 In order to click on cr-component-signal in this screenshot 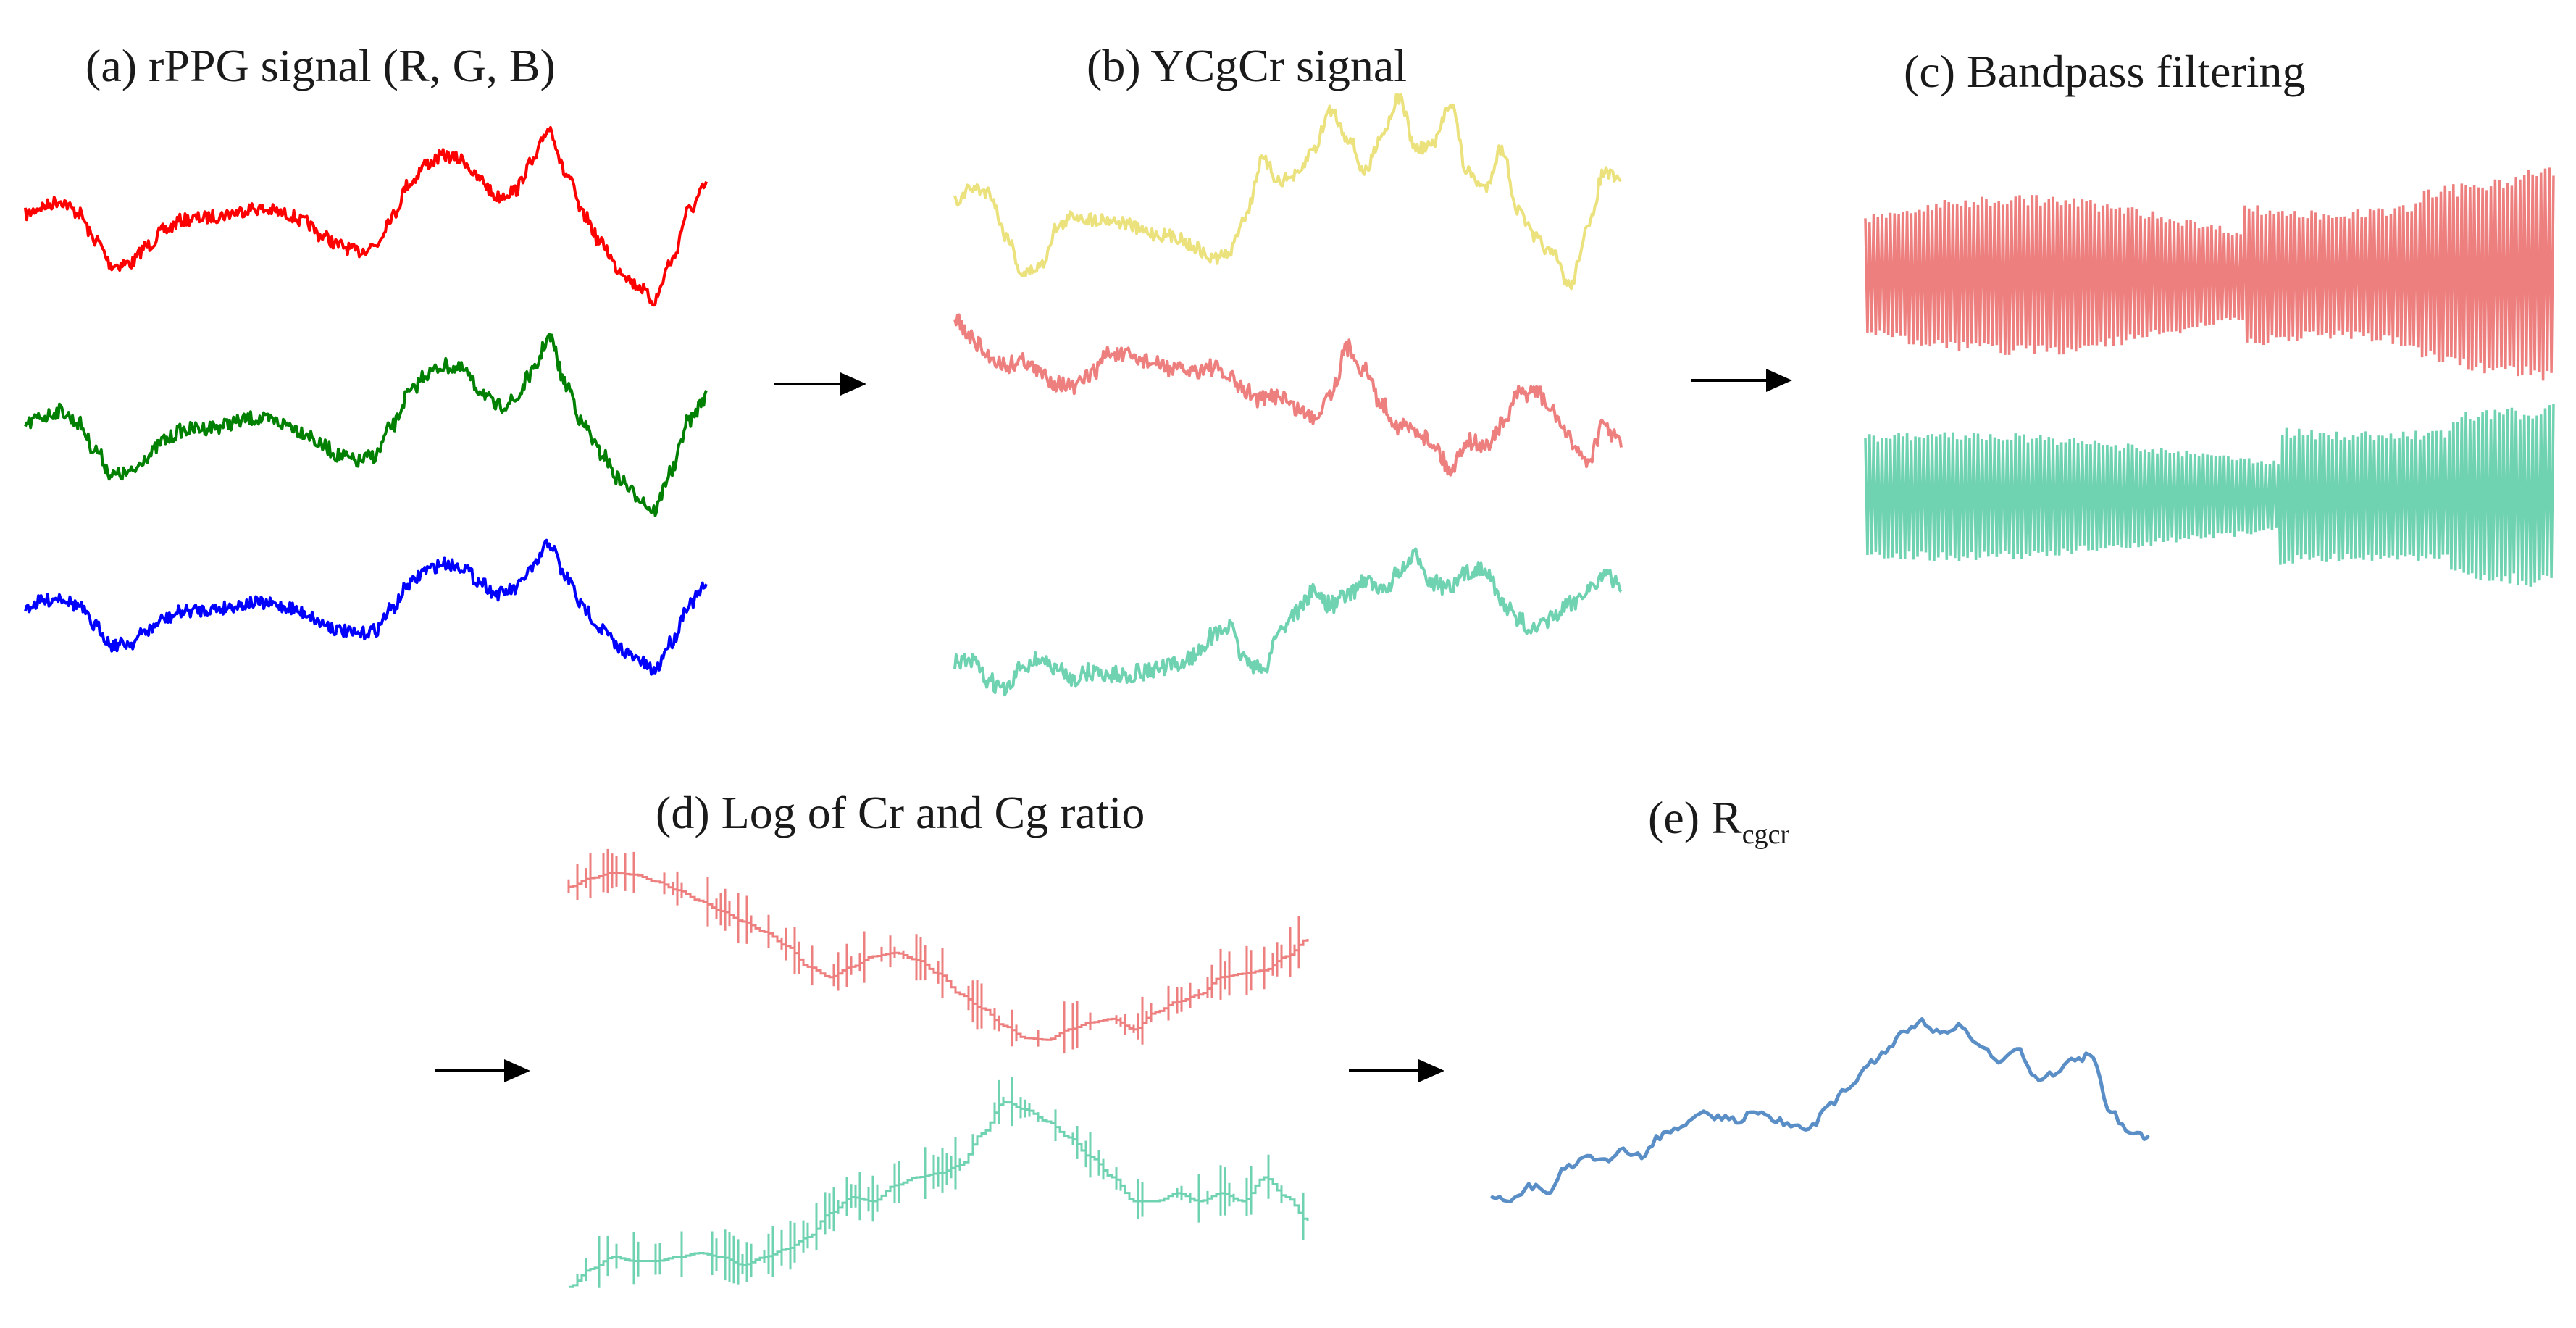, I will do `click(1288, 395)`.